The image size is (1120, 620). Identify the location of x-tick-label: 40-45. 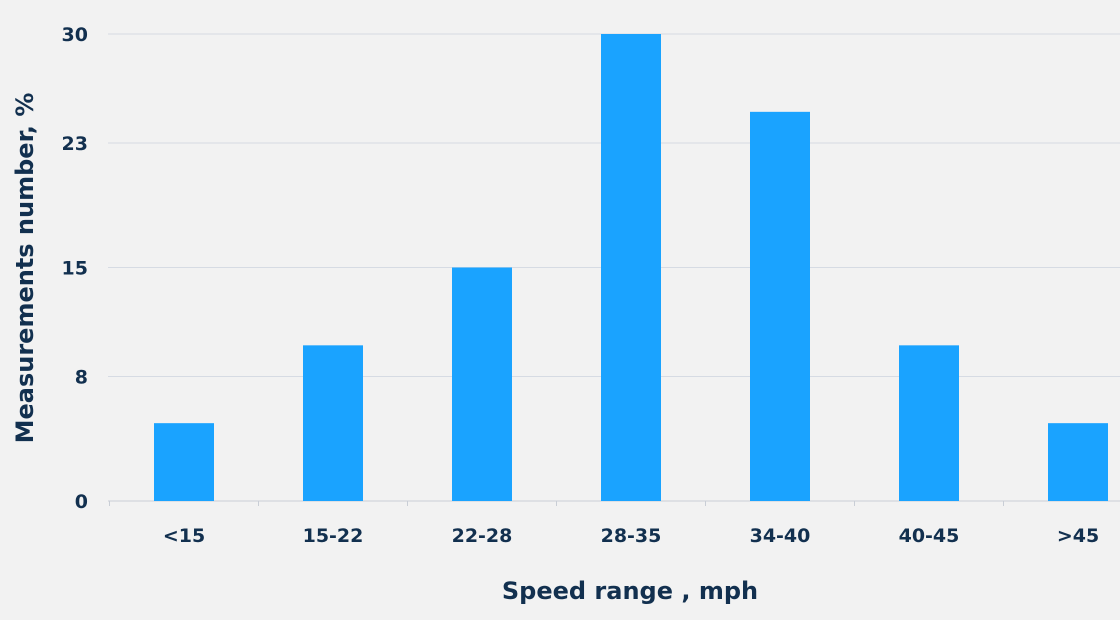
(929, 536).